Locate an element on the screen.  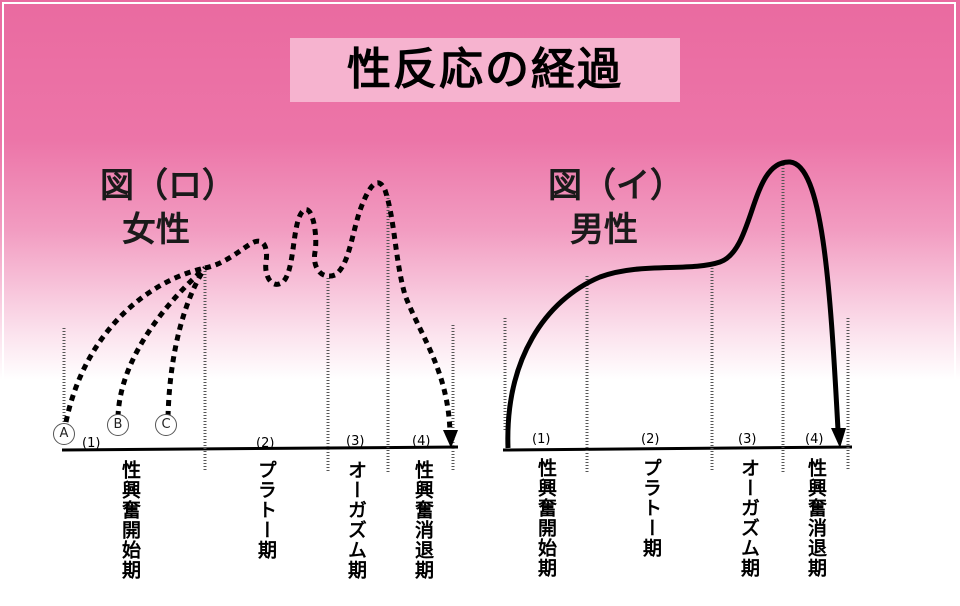
female-baseline is located at coordinates (260, 448).